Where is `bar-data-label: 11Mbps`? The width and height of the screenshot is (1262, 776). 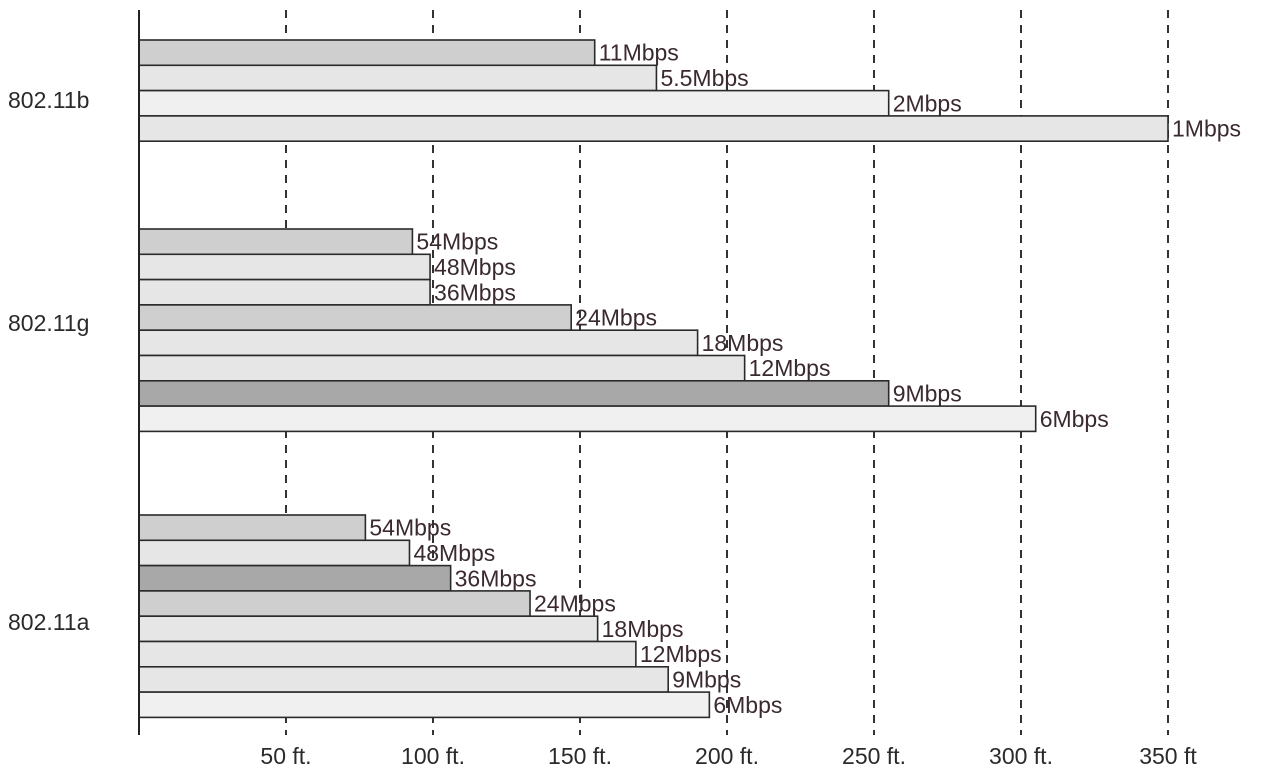 bar-data-label: 11Mbps is located at coordinates (639, 53).